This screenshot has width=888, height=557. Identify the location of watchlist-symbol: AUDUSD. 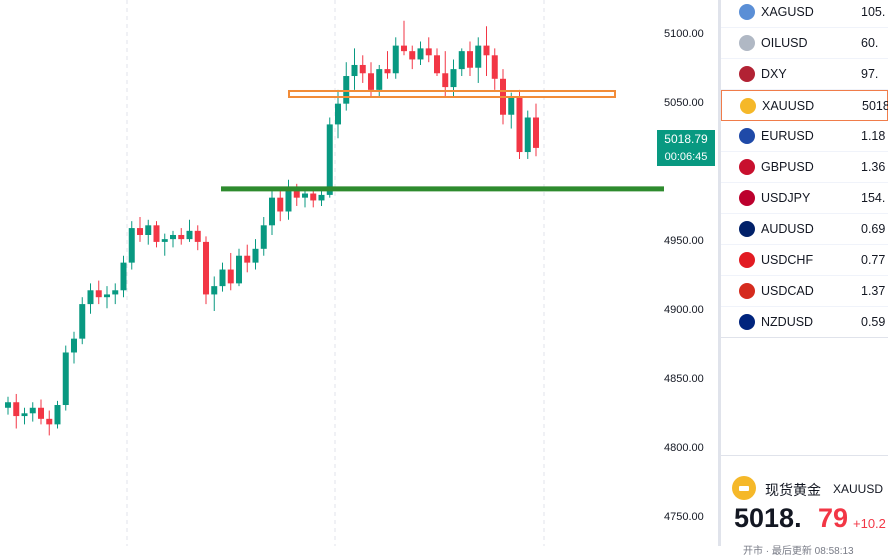
(787, 229).